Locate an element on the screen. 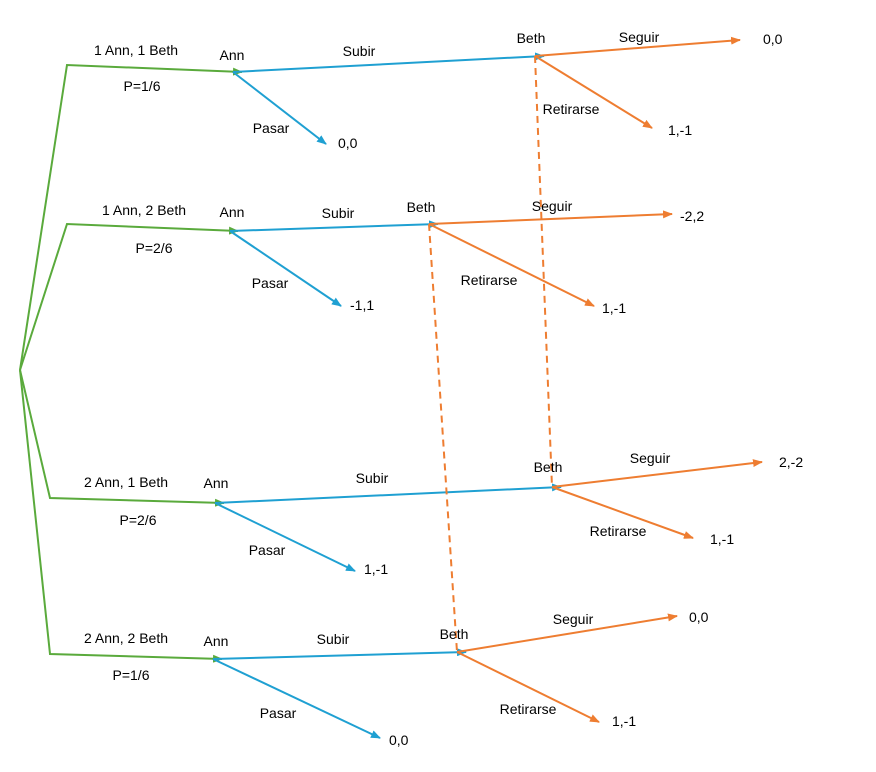  call-payoff: 2,-2 is located at coordinates (791, 462).